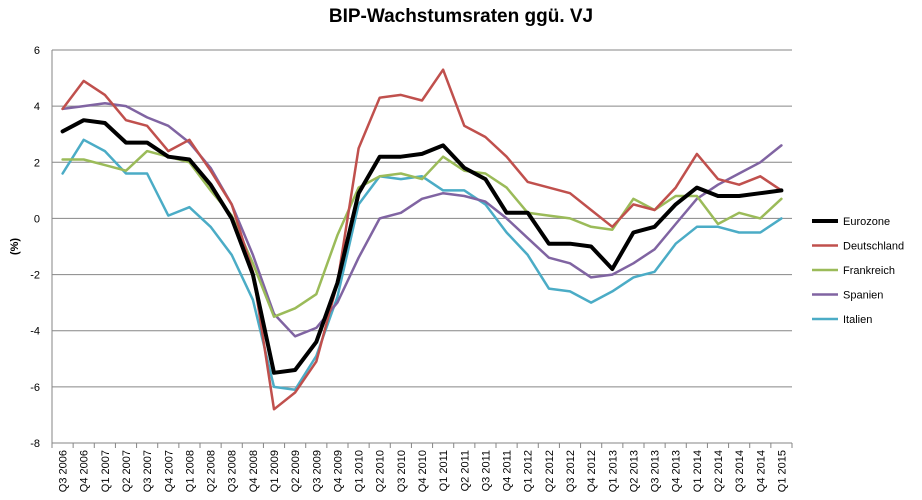 This screenshot has width=922, height=500. Describe the element at coordinates (296, 471) in the screenshot. I see `x-tick-label: Q2 2009` at that location.